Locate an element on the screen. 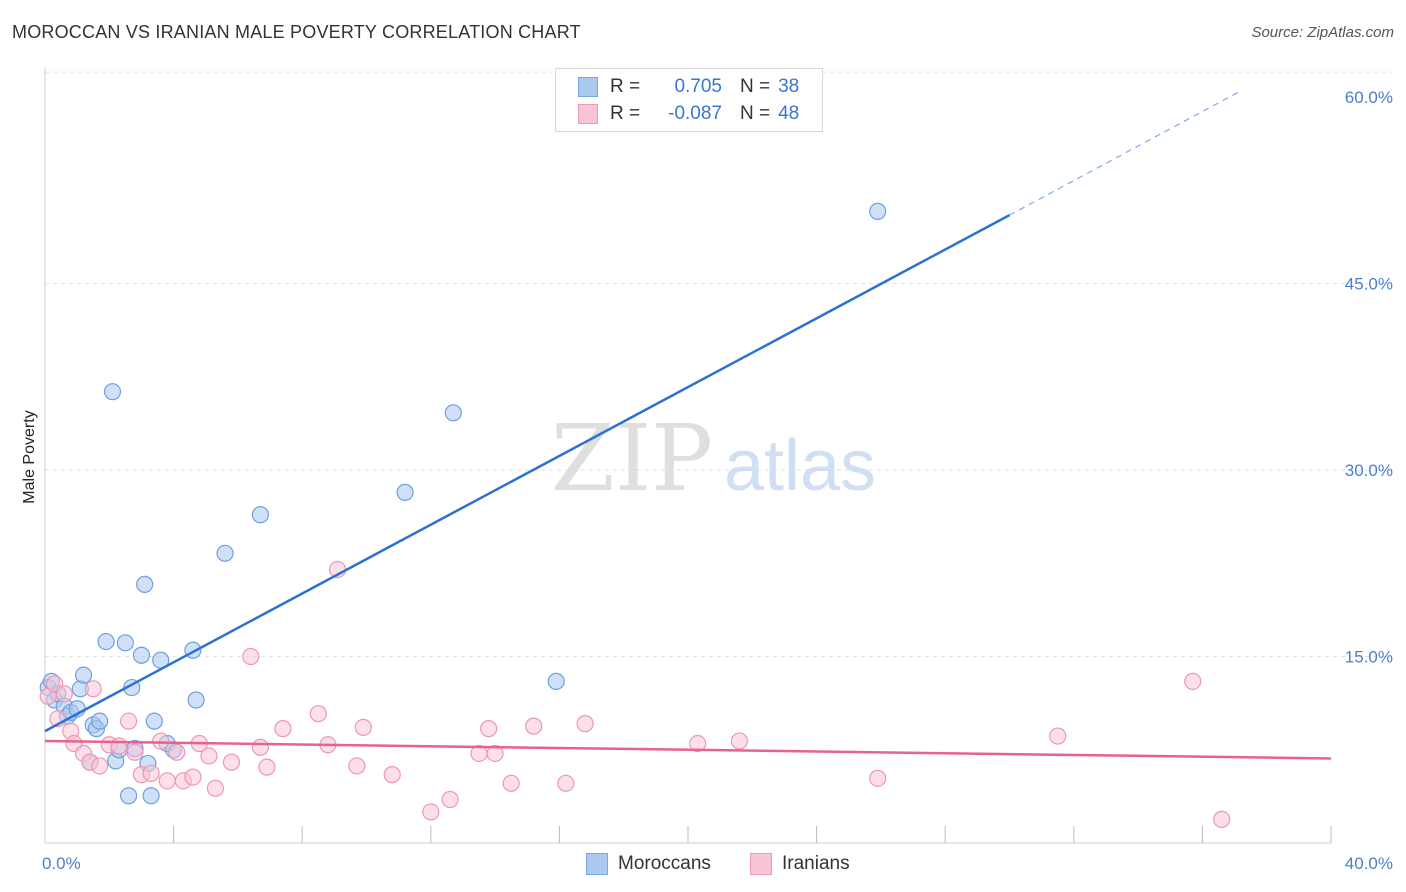 The width and height of the screenshot is (1406, 892). bottom-legend-iranians: Iranians is located at coordinates (800, 864).